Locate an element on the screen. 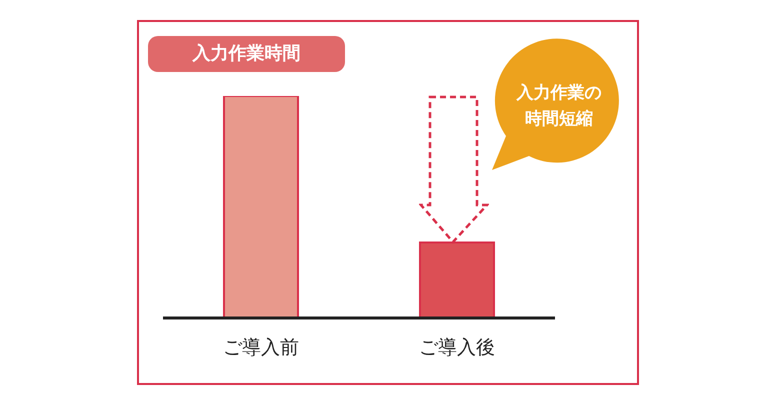  annotation: 入力作業の時間短縮 is located at coordinates (558, 106).